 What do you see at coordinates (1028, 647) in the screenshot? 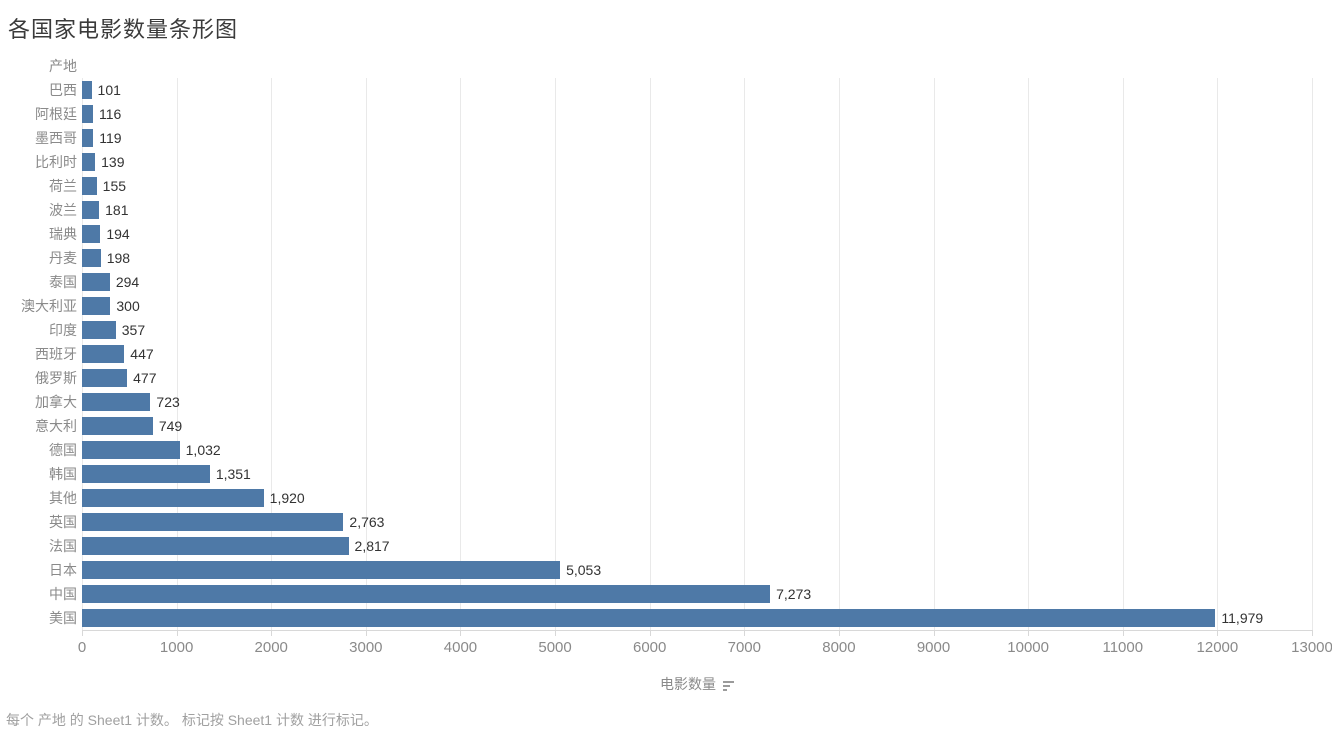
I see `tick-label: 10000` at bounding box center [1028, 647].